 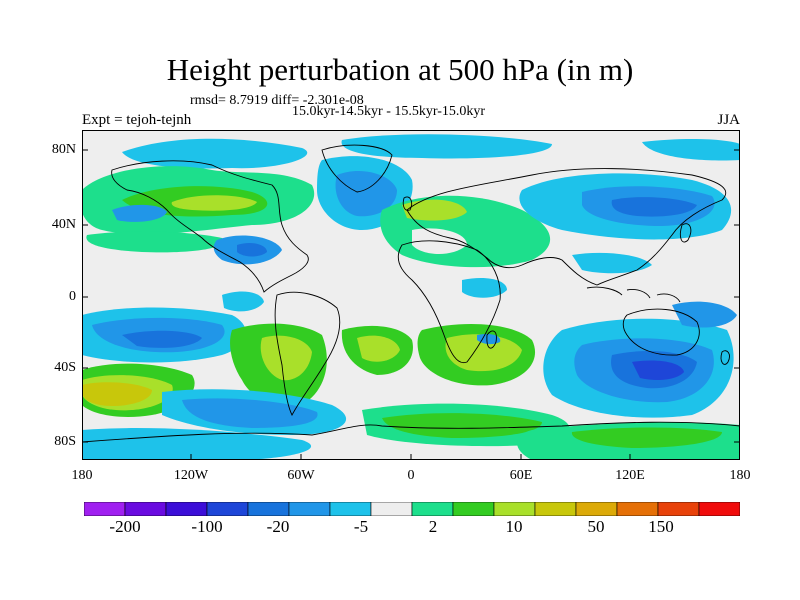 What do you see at coordinates (125, 526) in the screenshot?
I see `colorbar-label: -200` at bounding box center [125, 526].